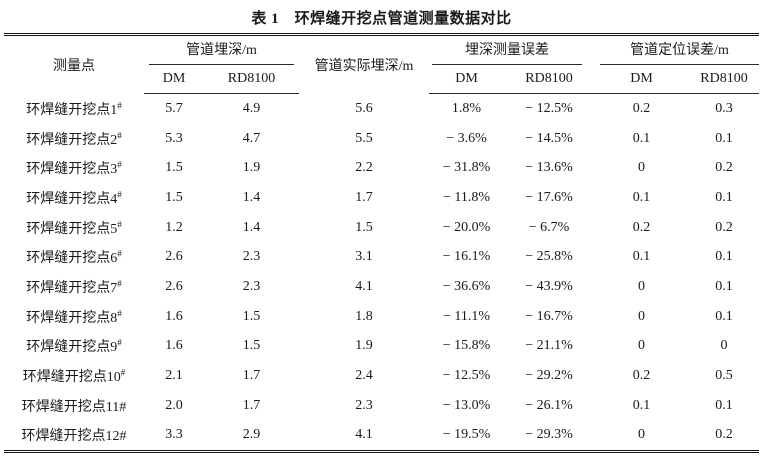  Describe the element at coordinates (364, 66) in the screenshot. I see `header-actual-depth: 管道实际埋深/m` at that location.